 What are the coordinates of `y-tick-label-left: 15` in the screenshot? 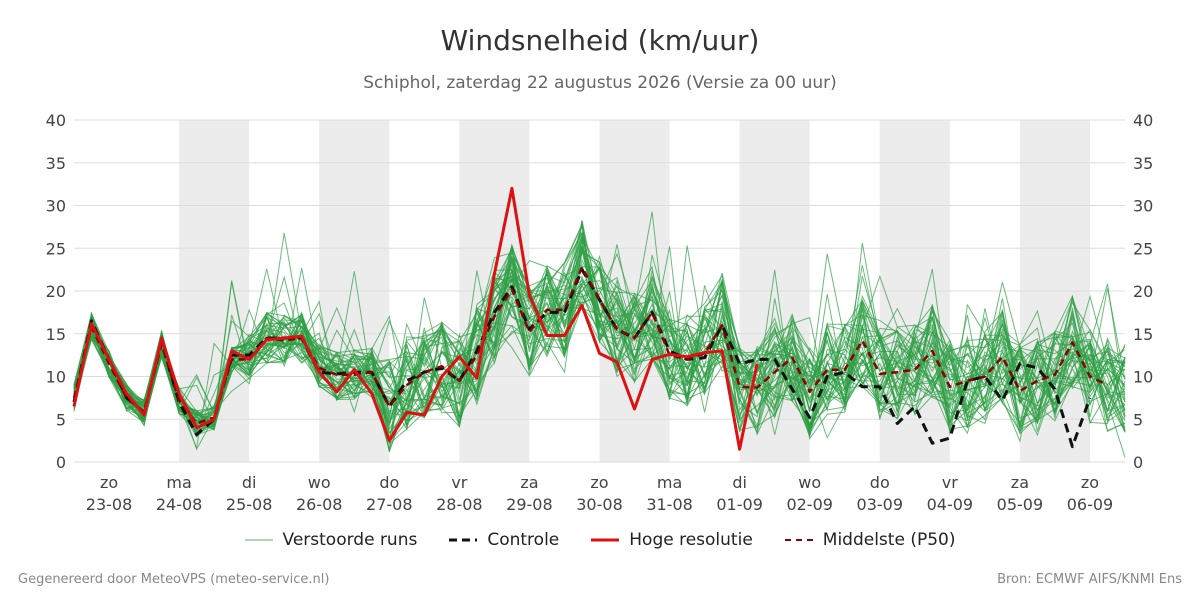 It's located at (56, 334).